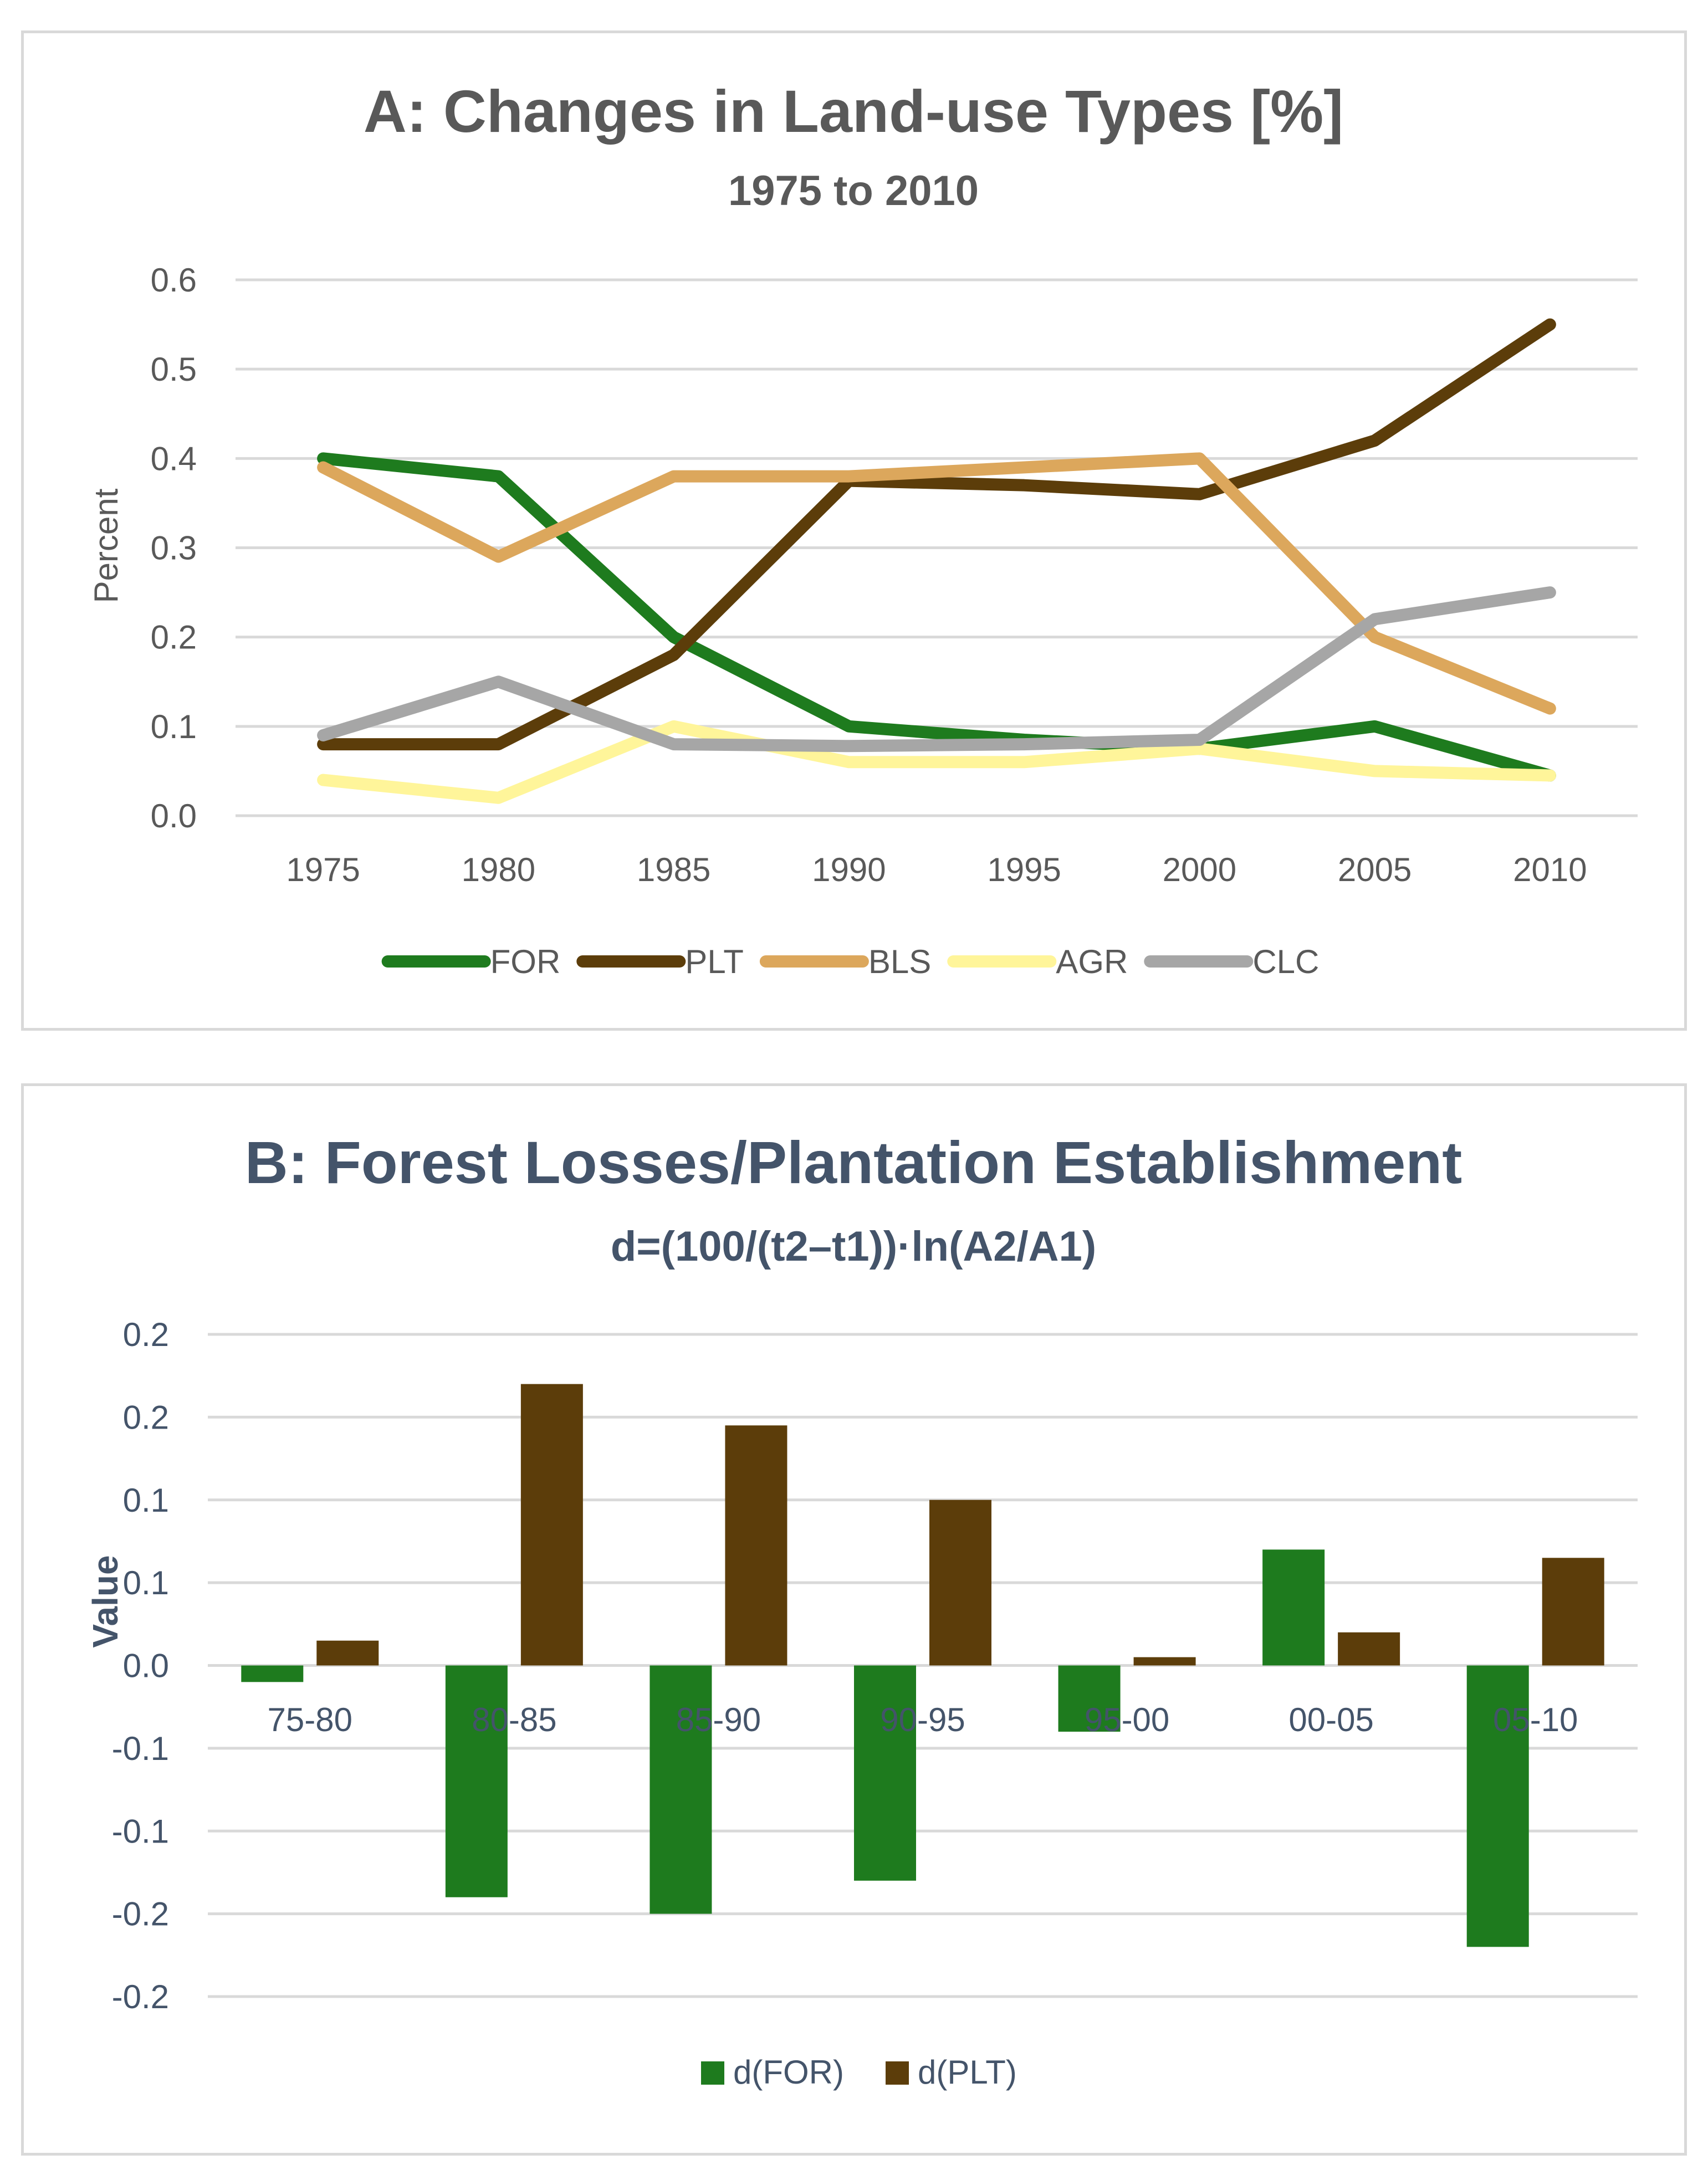 The image size is (1708, 2170). What do you see at coordinates (514, 1719) in the screenshot?
I see `chart-b-x-tick-label: 80-85` at bounding box center [514, 1719].